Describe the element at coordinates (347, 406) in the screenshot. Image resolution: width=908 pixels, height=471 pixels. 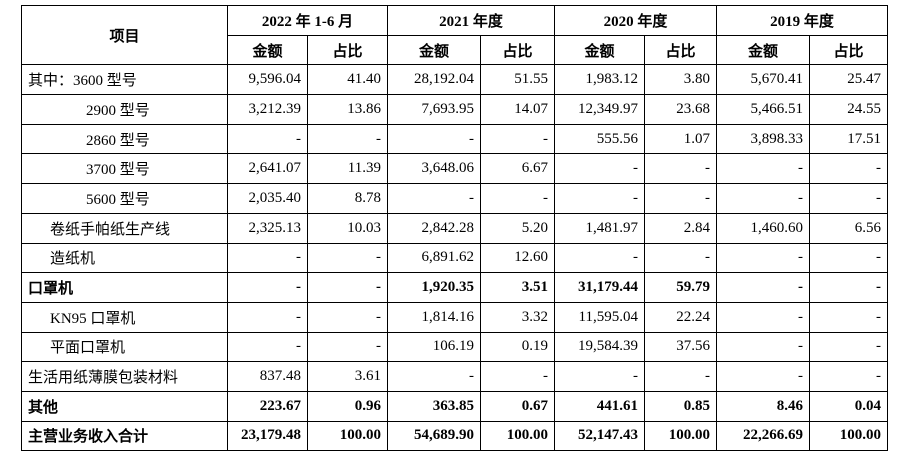
I see `cell-value: 0.96` at that location.